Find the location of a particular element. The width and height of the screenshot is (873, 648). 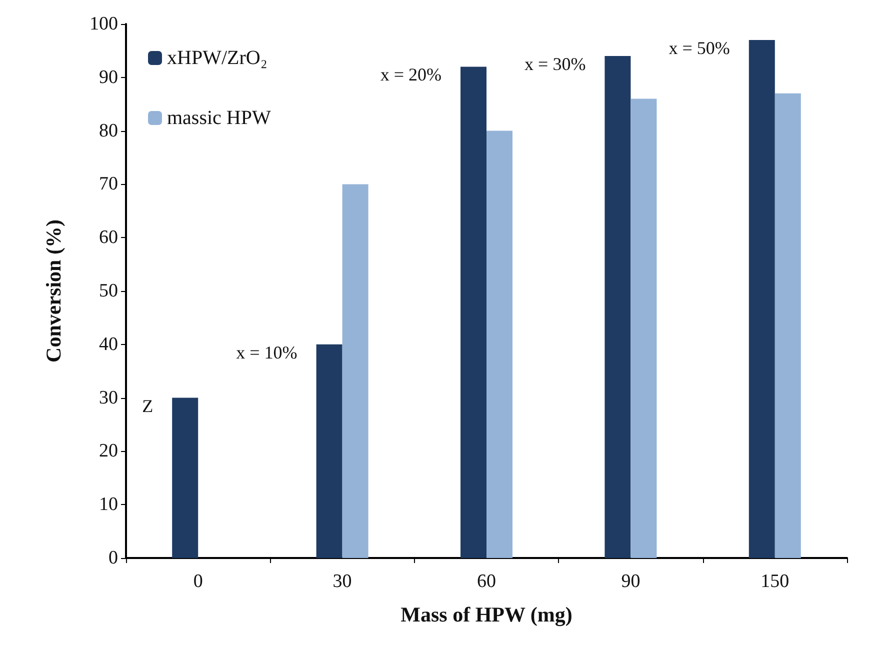

y-tick-label: 0 is located at coordinates (113, 558).